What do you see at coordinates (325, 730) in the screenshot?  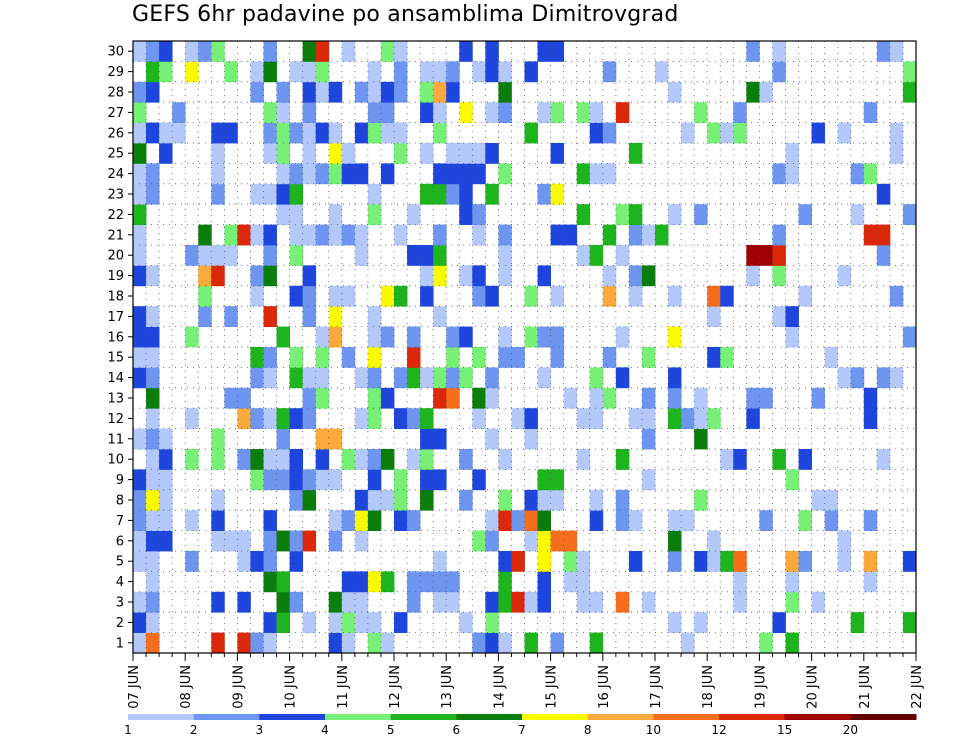 I see `colorbar-label: 4` at bounding box center [325, 730].